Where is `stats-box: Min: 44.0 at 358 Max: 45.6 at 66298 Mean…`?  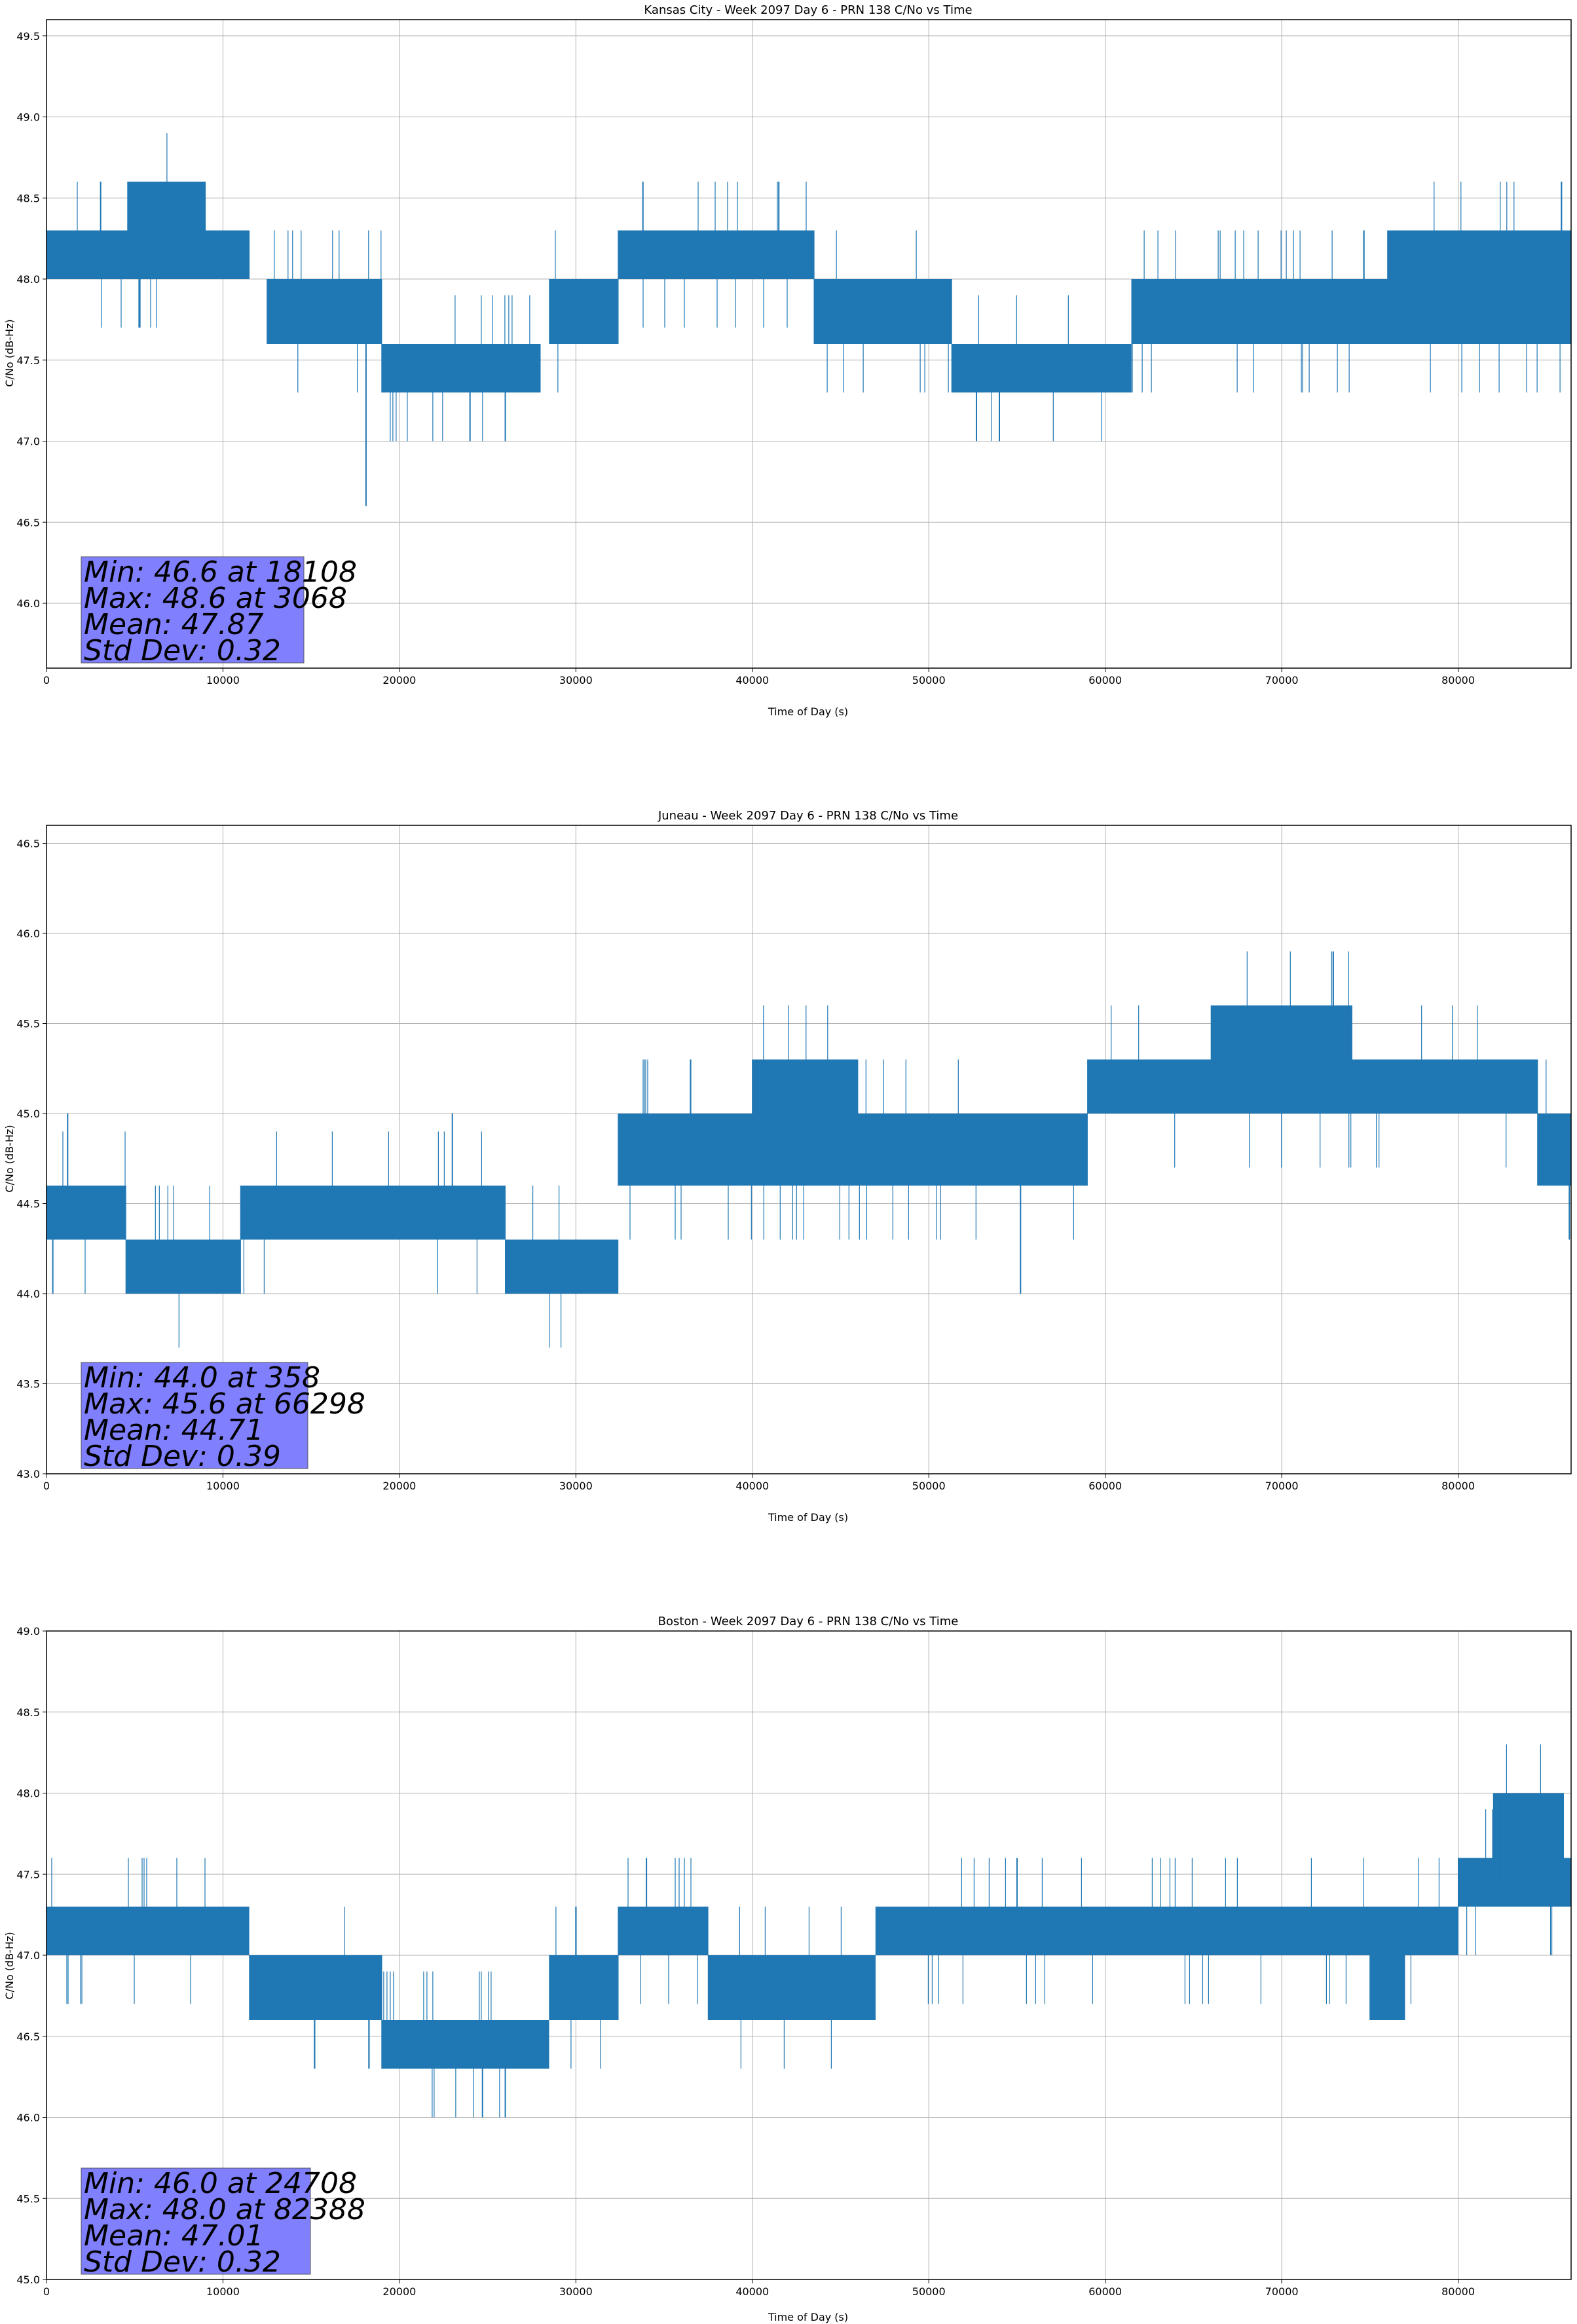 stats-box: Min: 44.0 at 358 Max: 45.6 at 66298 Mean… is located at coordinates (223, 1417).